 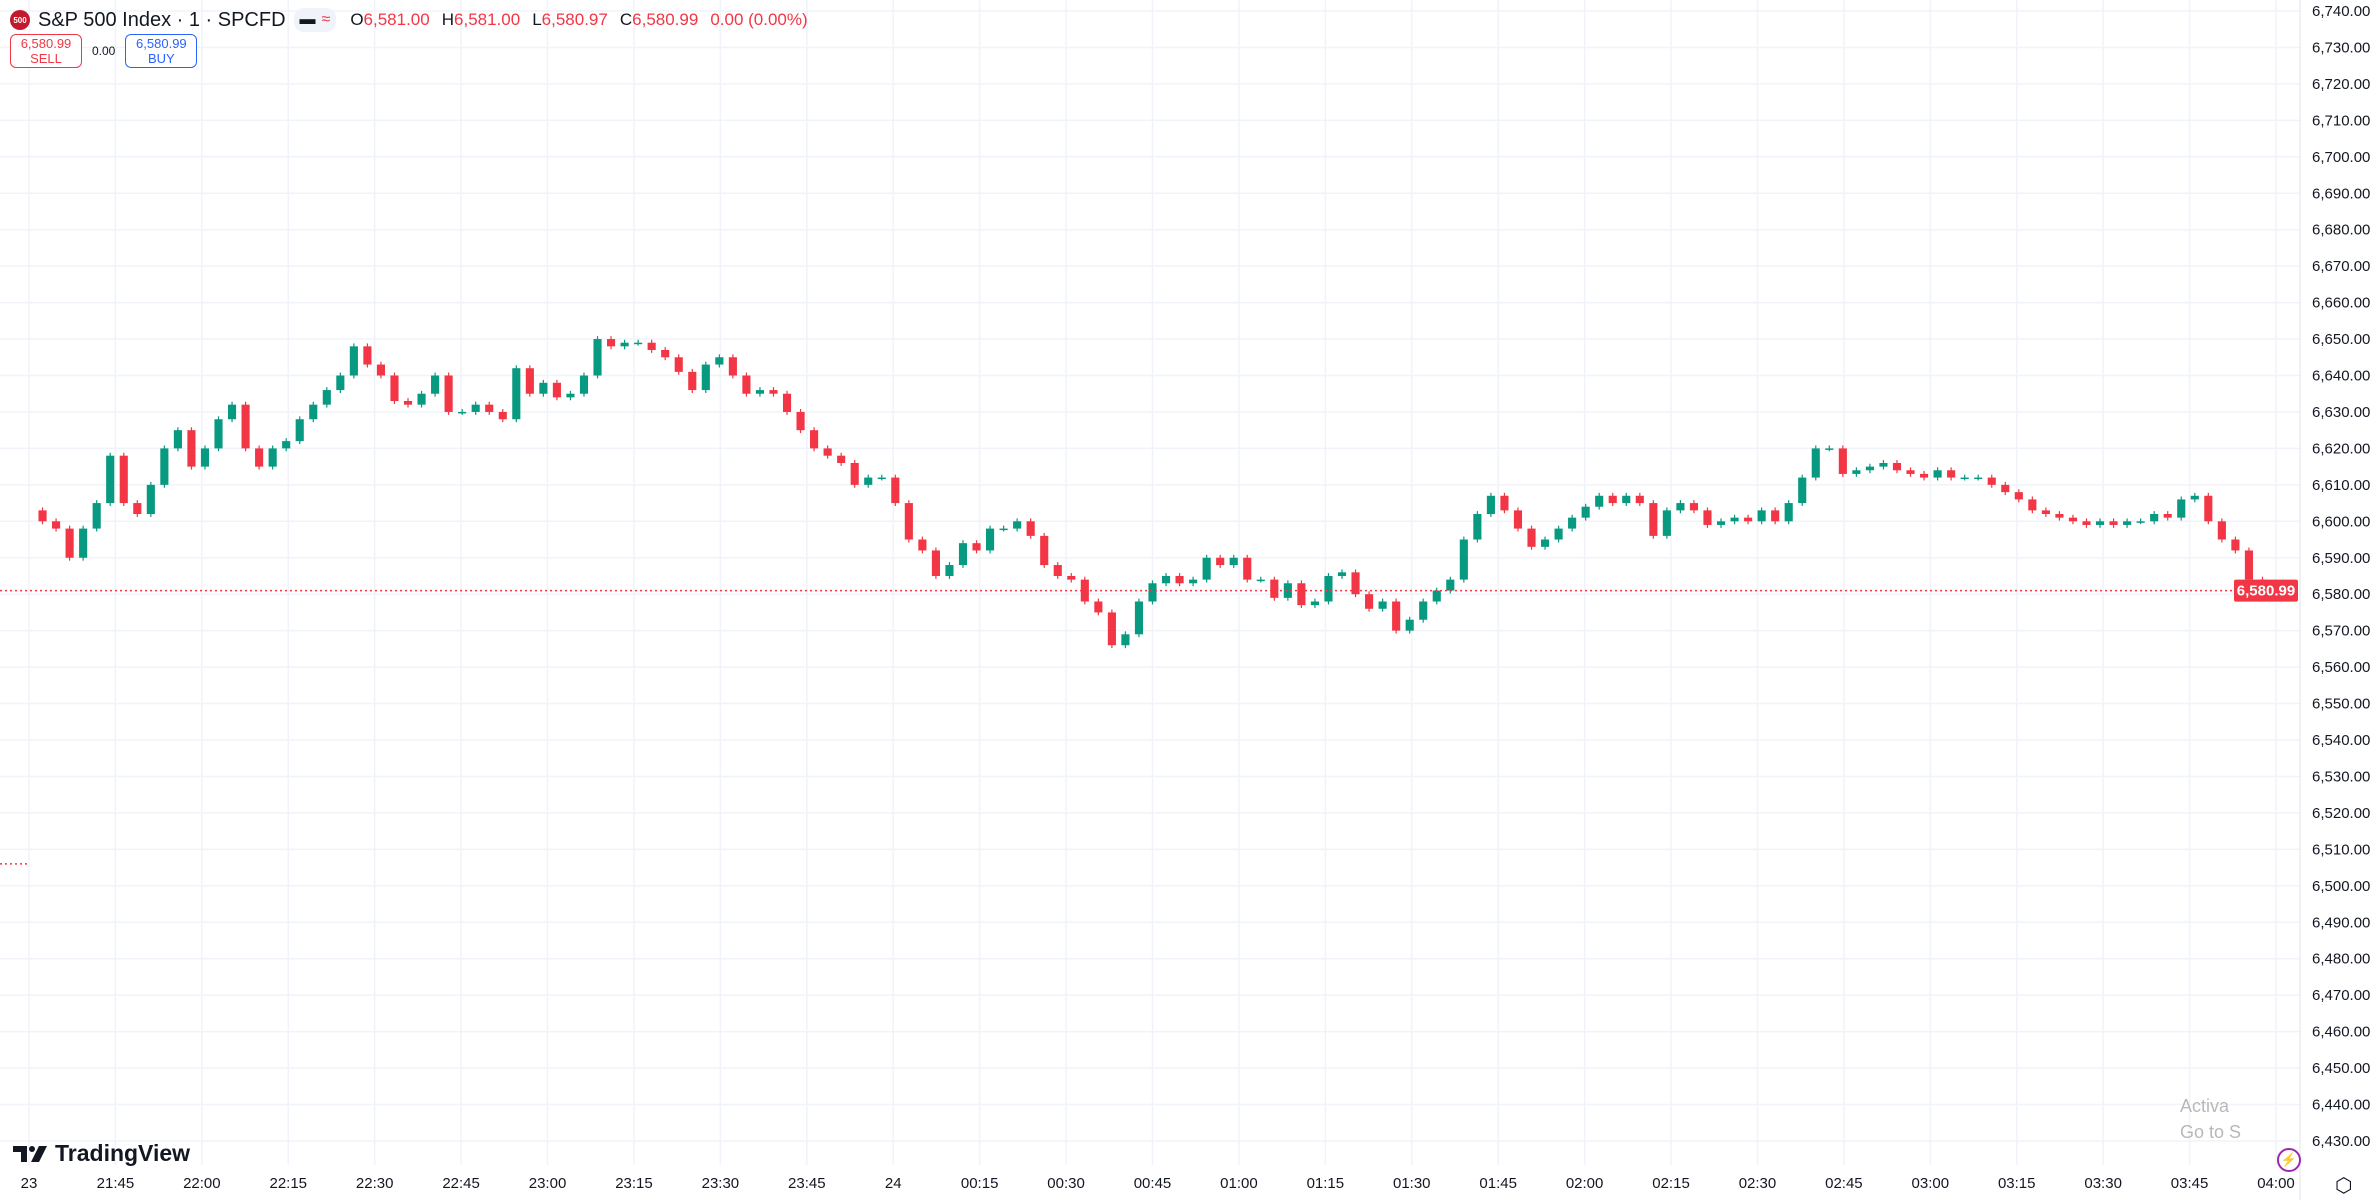 What do you see at coordinates (2341, 266) in the screenshot?
I see `y-tick-label: 6,670.00` at bounding box center [2341, 266].